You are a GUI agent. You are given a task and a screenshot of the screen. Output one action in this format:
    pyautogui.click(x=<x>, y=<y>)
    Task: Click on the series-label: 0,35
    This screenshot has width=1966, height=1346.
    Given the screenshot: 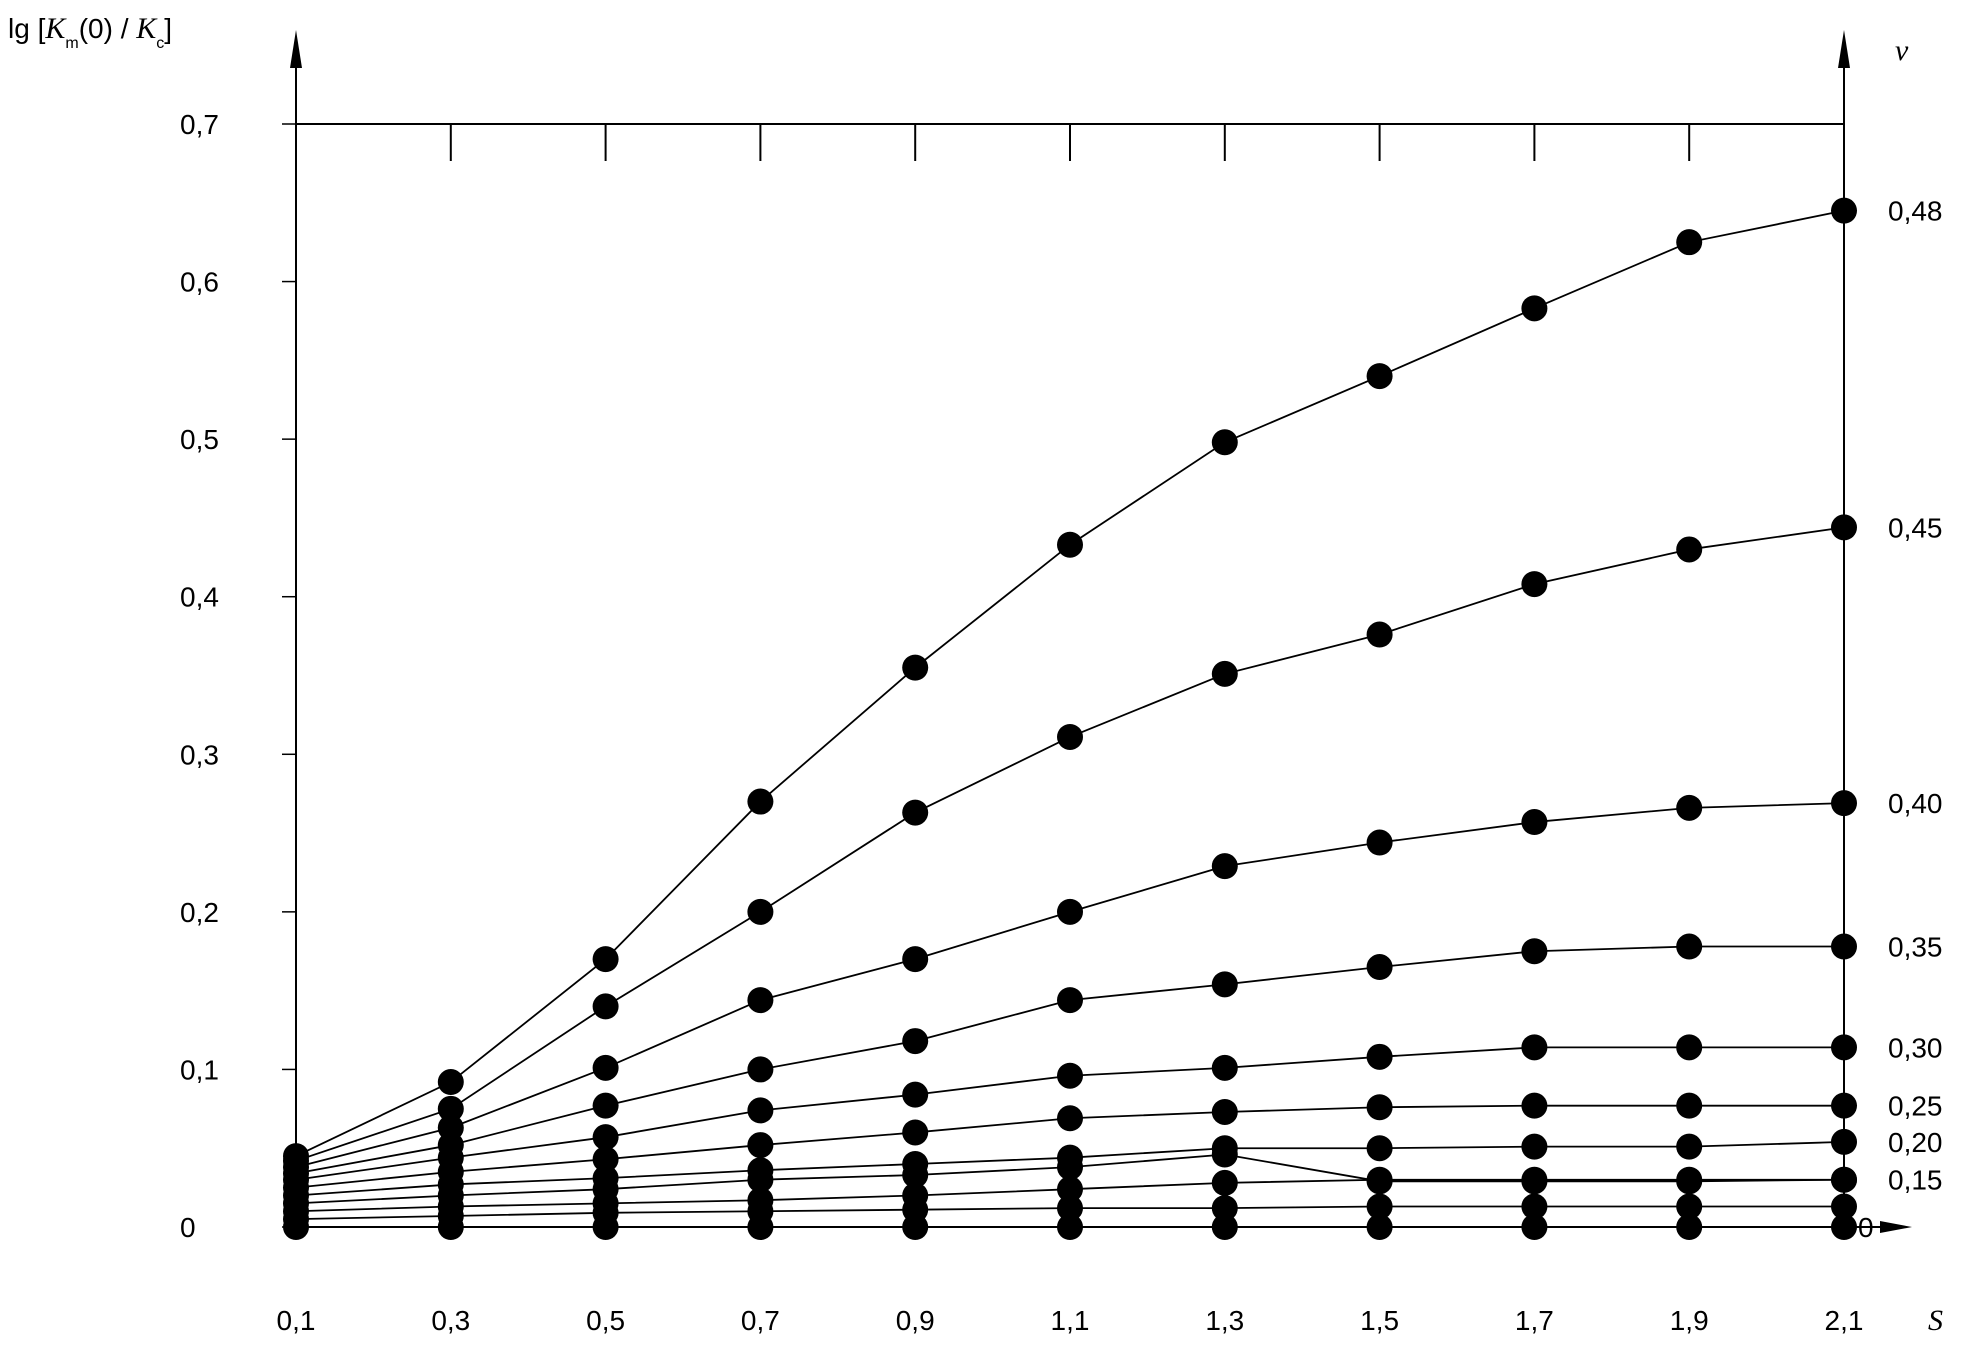 What is the action you would take?
    pyautogui.click(x=1915, y=947)
    